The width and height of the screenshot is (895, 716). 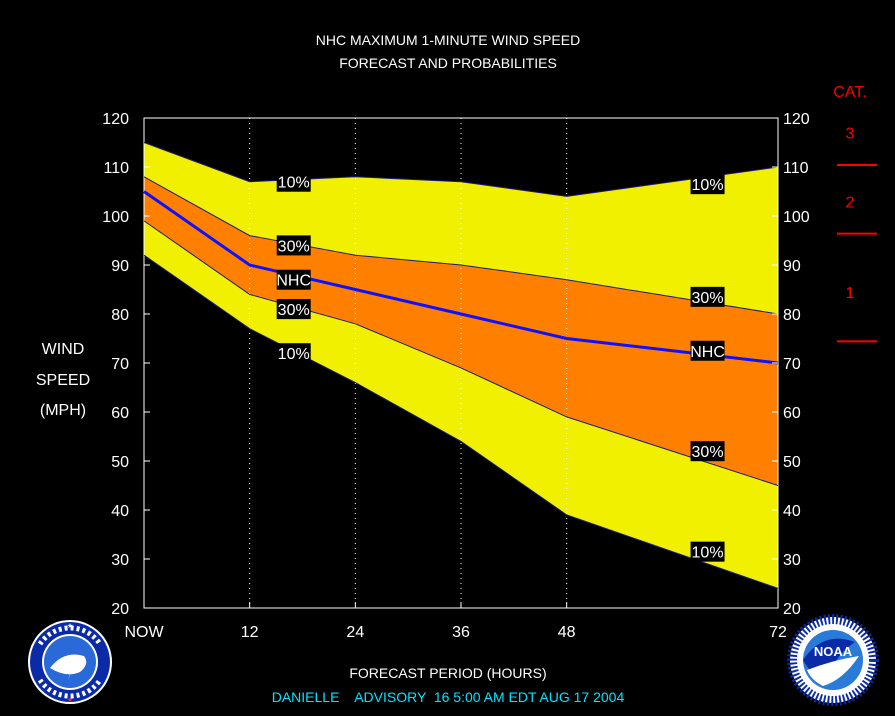 I want to click on x-tick-label: 72, so click(x=778, y=632).